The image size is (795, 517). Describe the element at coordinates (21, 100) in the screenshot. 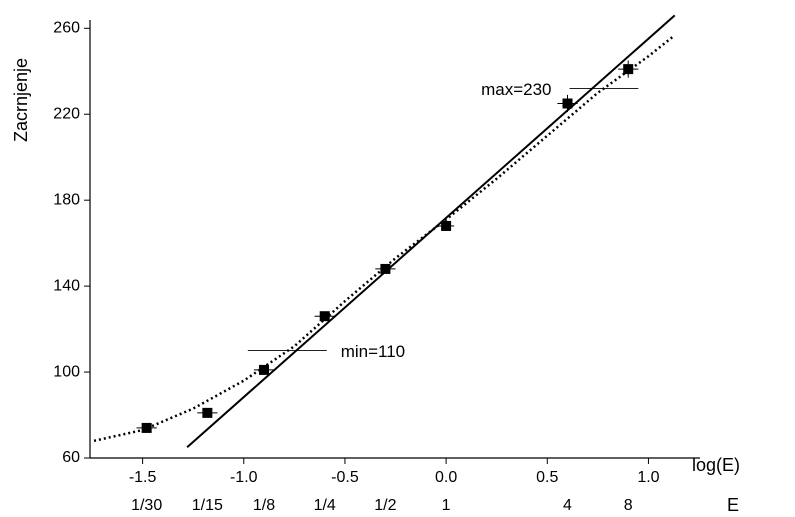

I see `y-axis-label: Zacrnjenje` at that location.